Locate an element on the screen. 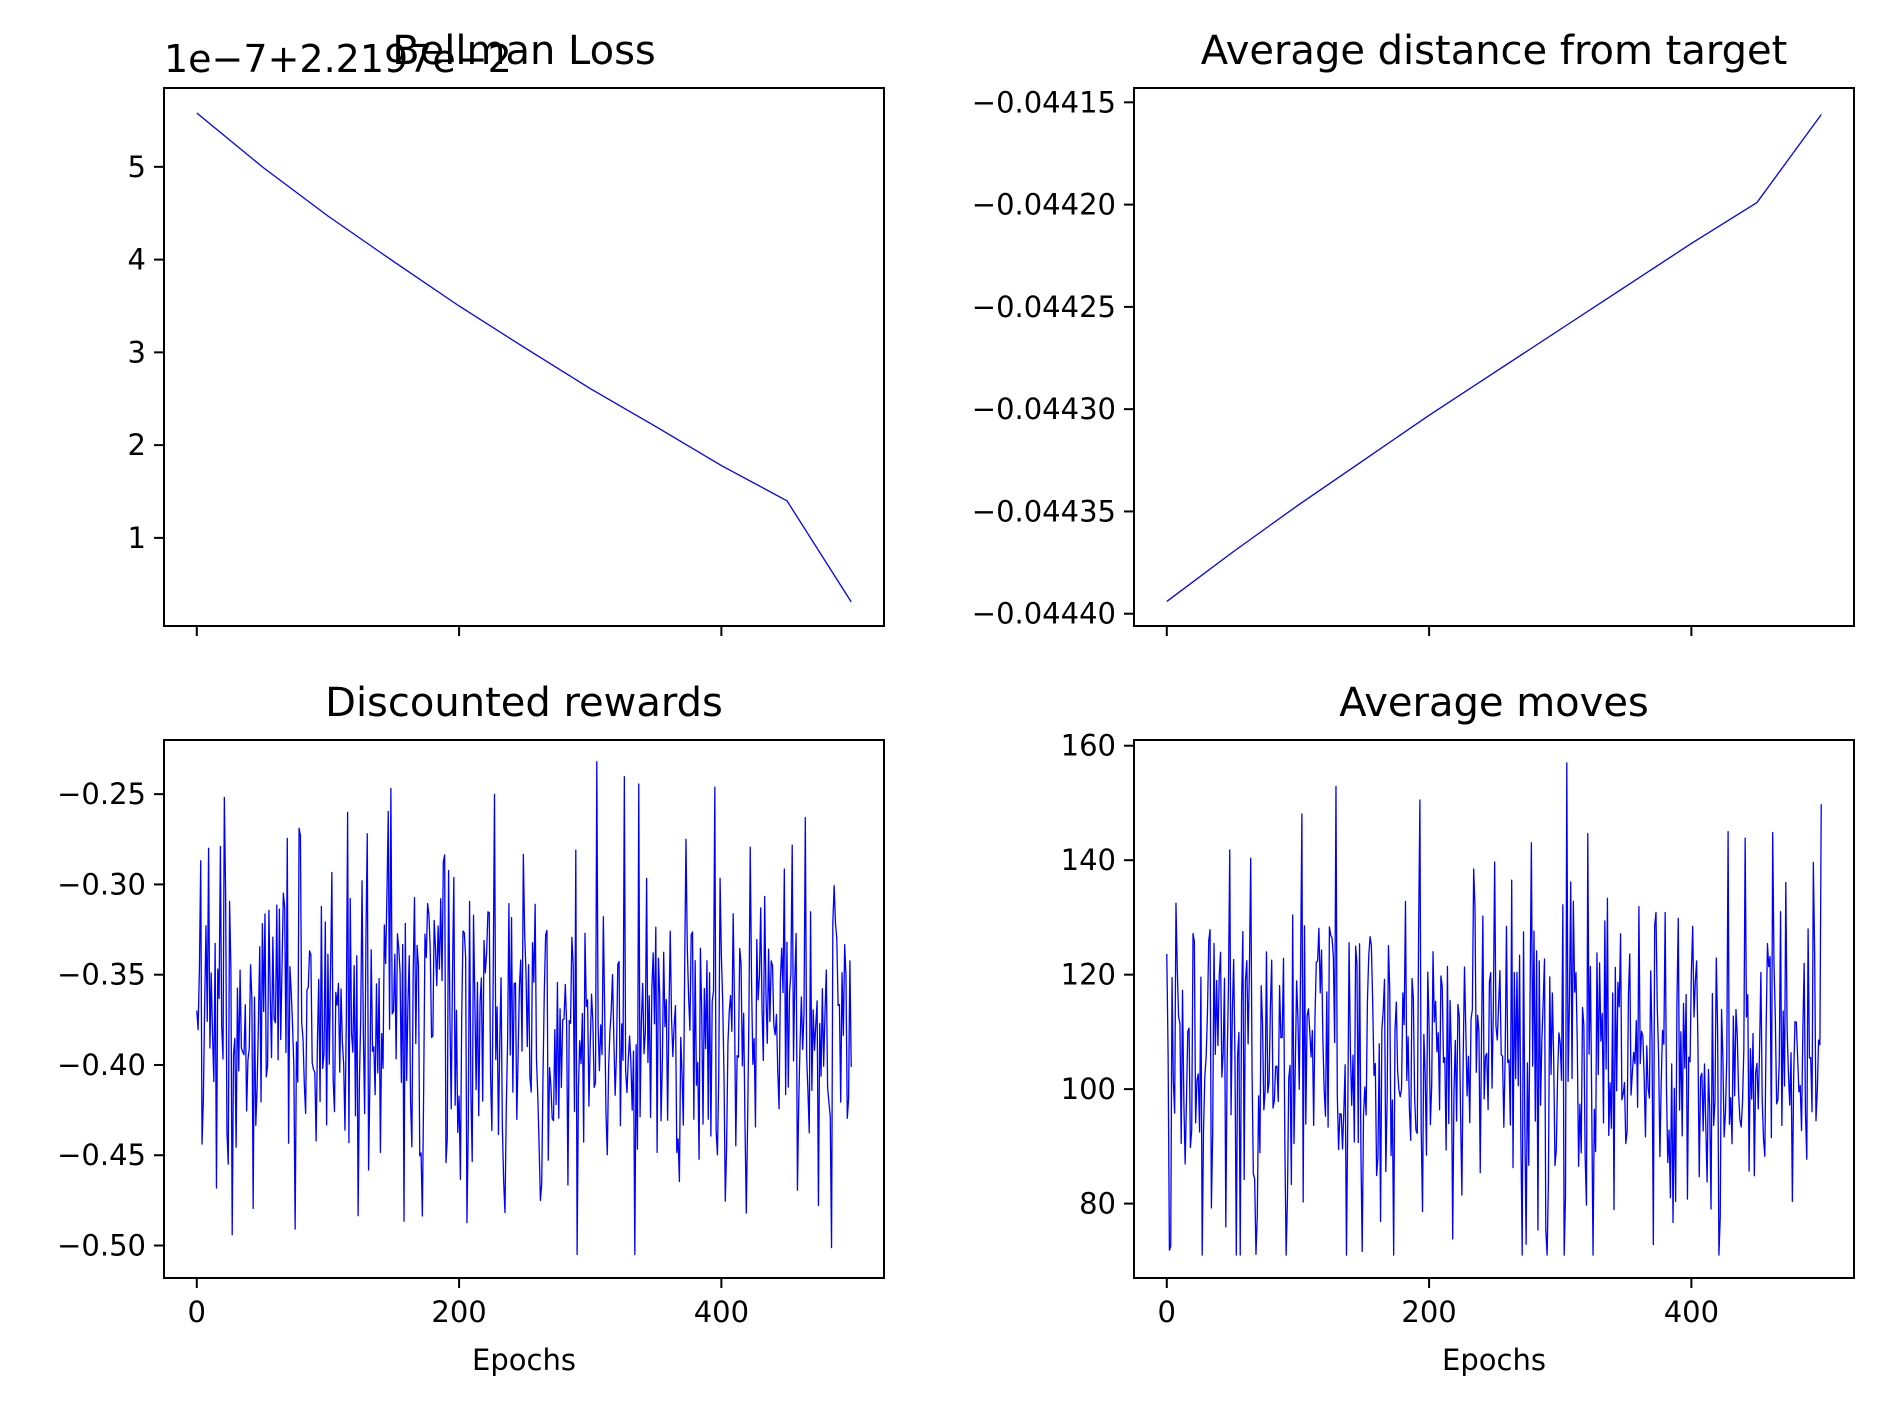 The image size is (1883, 1416). y-tick-label: −0.25 is located at coordinates (101, 794).